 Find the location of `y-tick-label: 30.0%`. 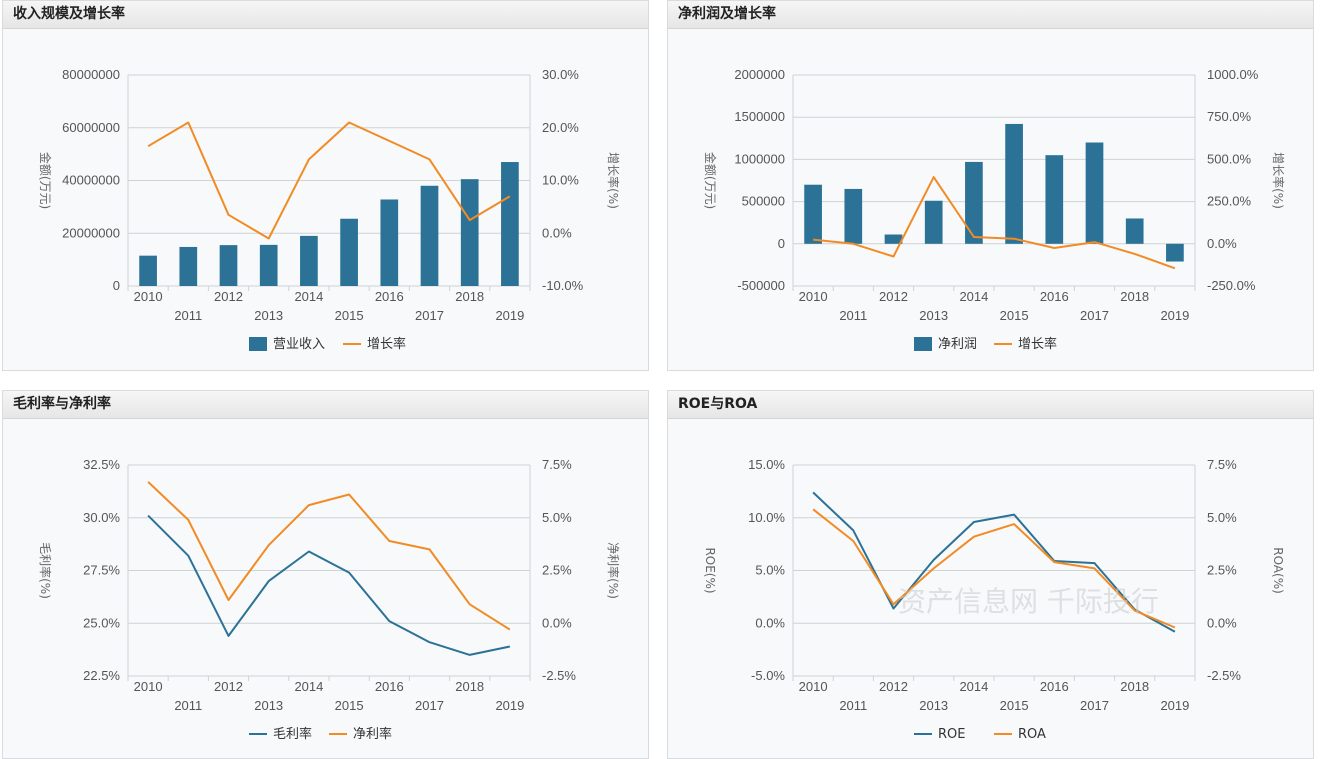

y-tick-label: 30.0% is located at coordinates (101, 517).